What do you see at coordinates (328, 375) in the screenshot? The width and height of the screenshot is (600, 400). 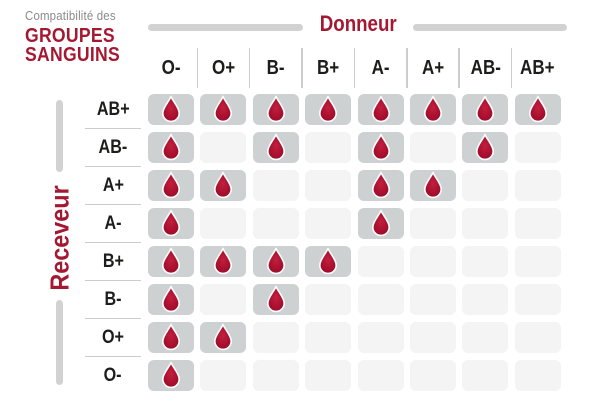 I see `compat-cell-O--from-B+` at bounding box center [328, 375].